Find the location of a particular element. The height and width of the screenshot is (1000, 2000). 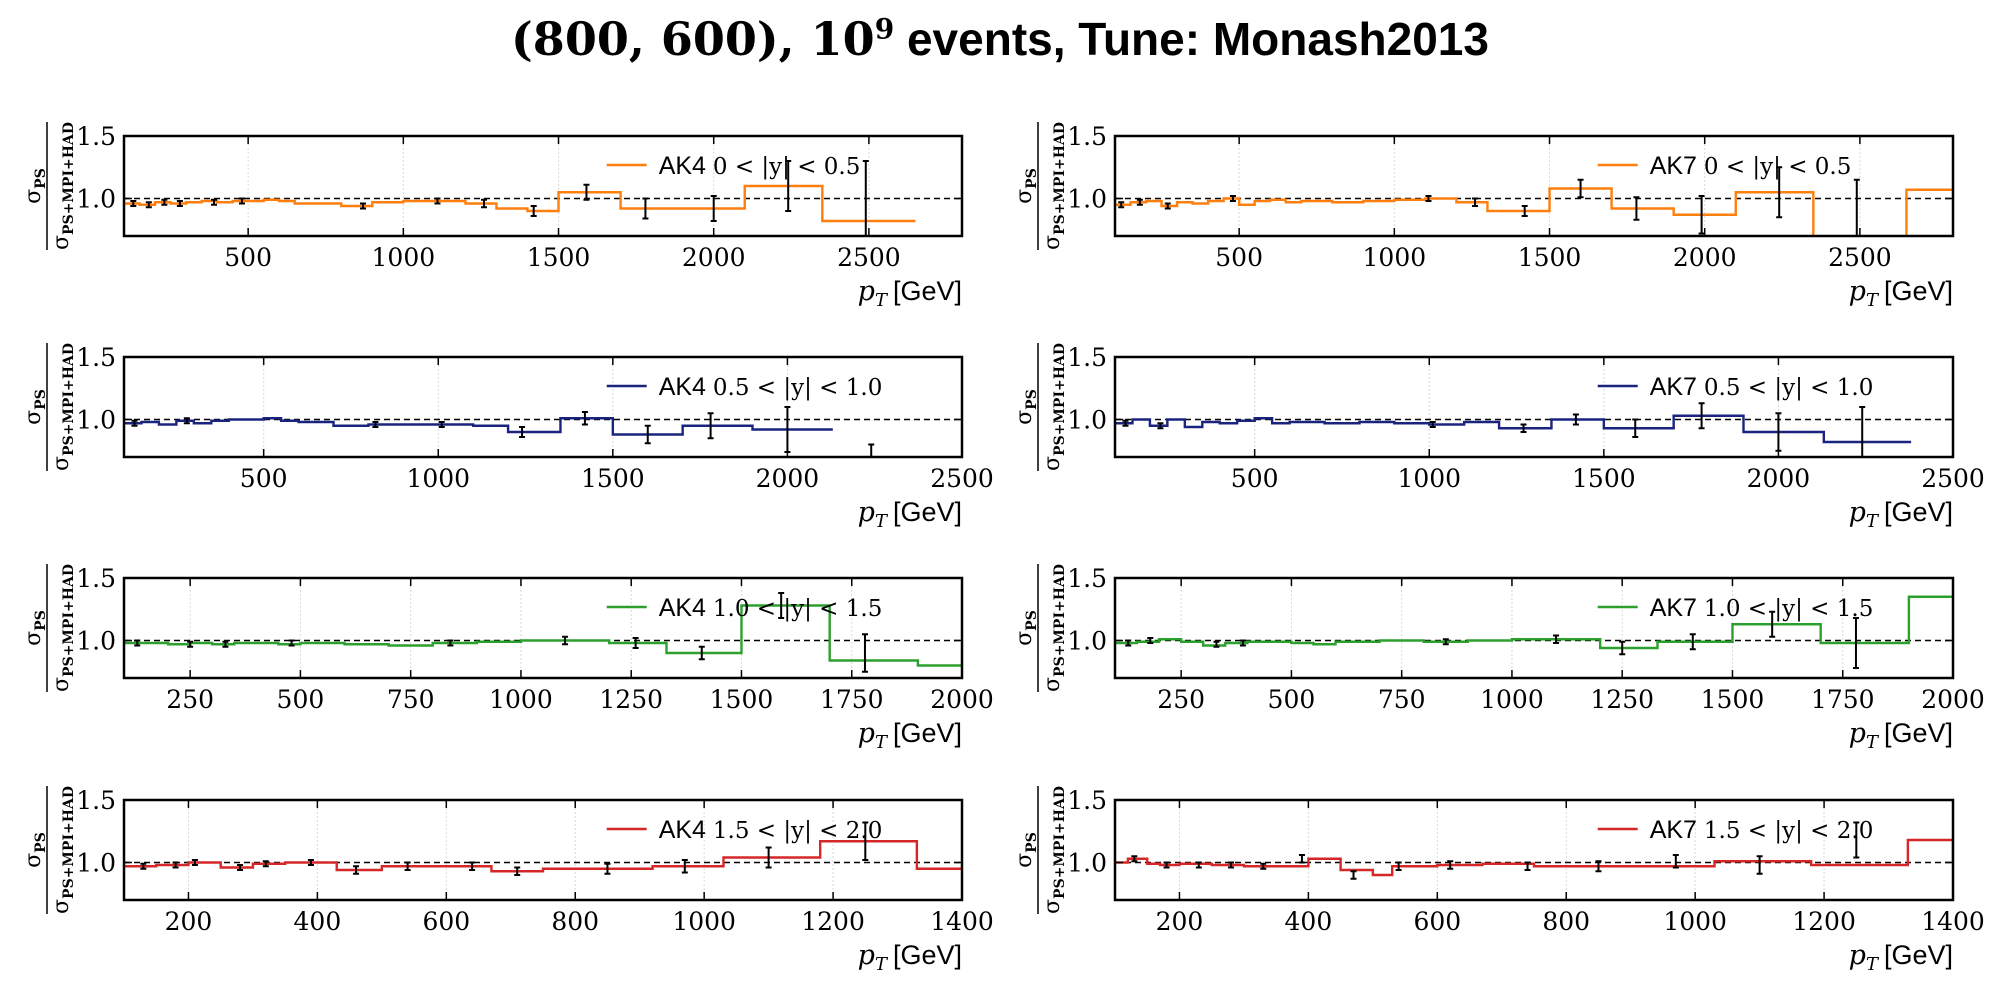

x-tick-label: 1250 is located at coordinates (1622, 699).